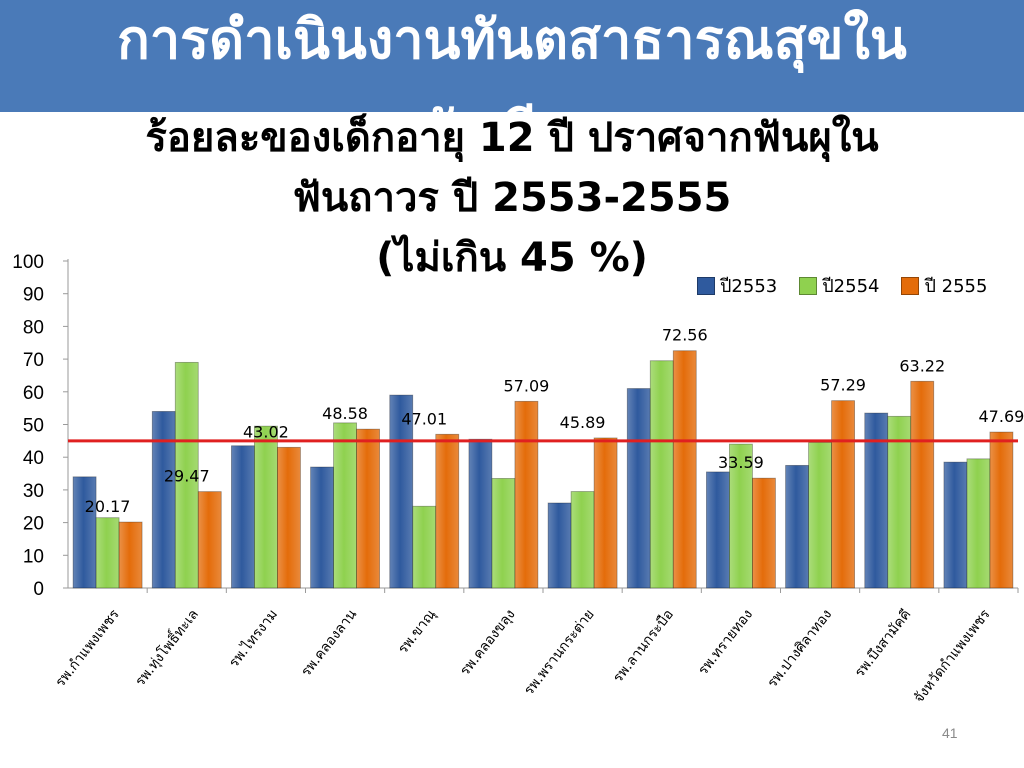 The image size is (1024, 768). I want to click on bar-ปี2553-5, so click(480, 513).